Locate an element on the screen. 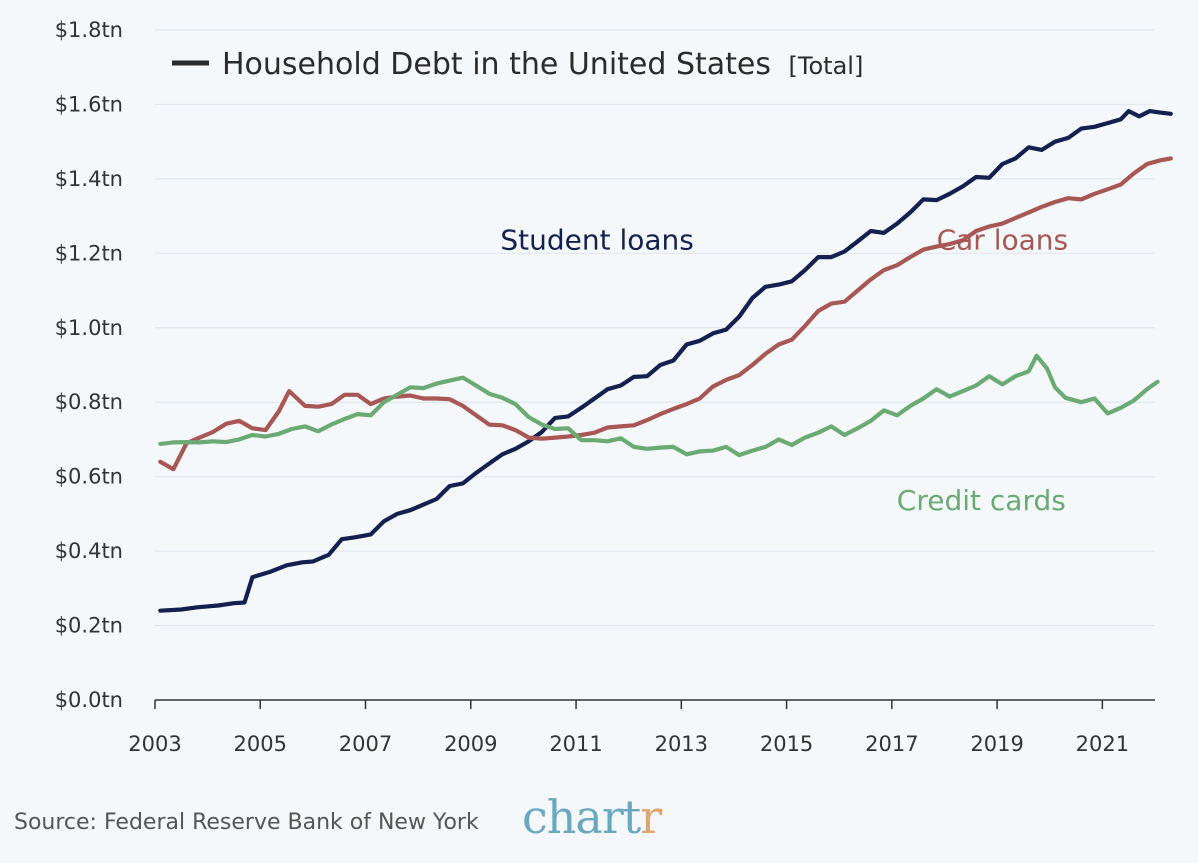 The height and width of the screenshot is (863, 1198). series-label-credit-cards: Credit cards is located at coordinates (981, 500).